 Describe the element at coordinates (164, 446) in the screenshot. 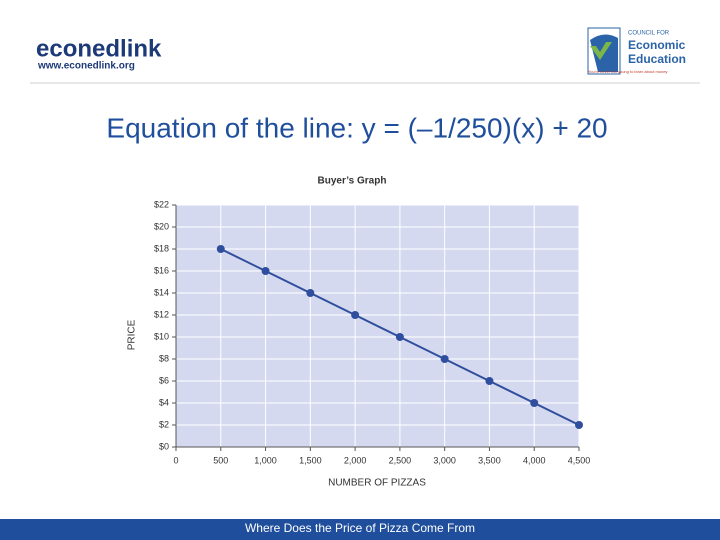

I see `y-tick-label: $0` at that location.